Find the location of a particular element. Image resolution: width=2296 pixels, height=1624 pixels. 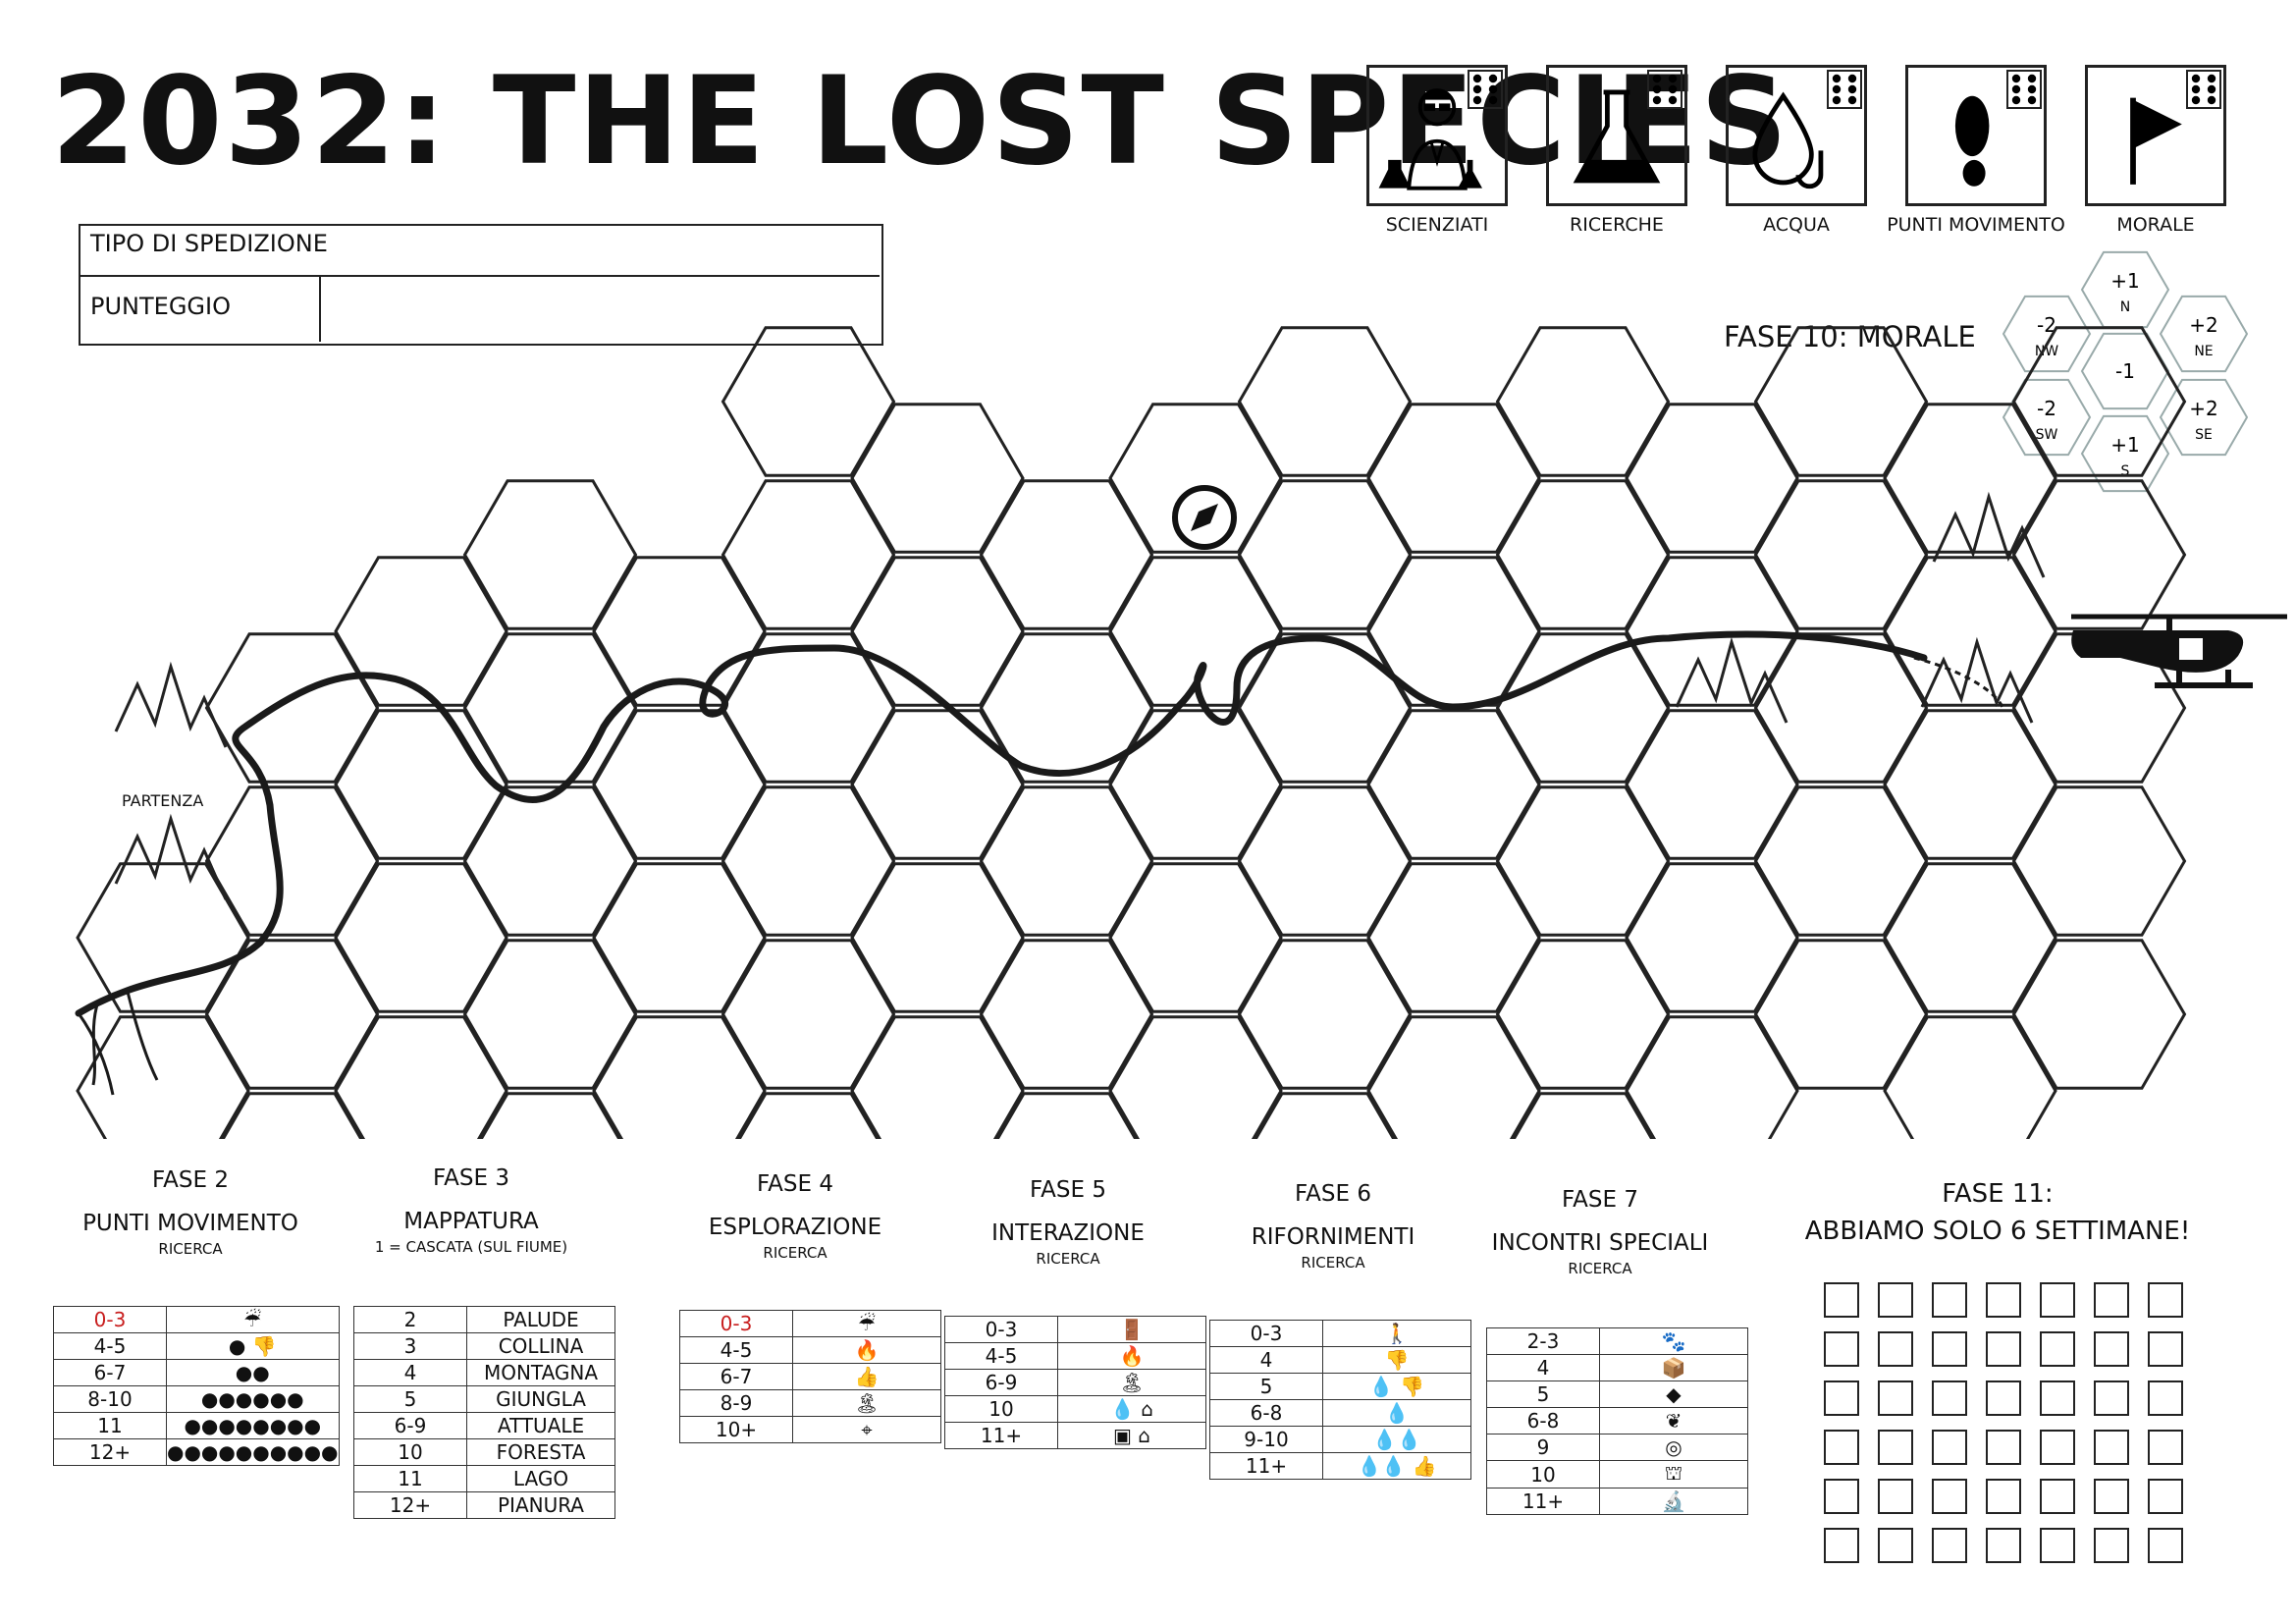

research-box is located at coordinates (1616, 135).